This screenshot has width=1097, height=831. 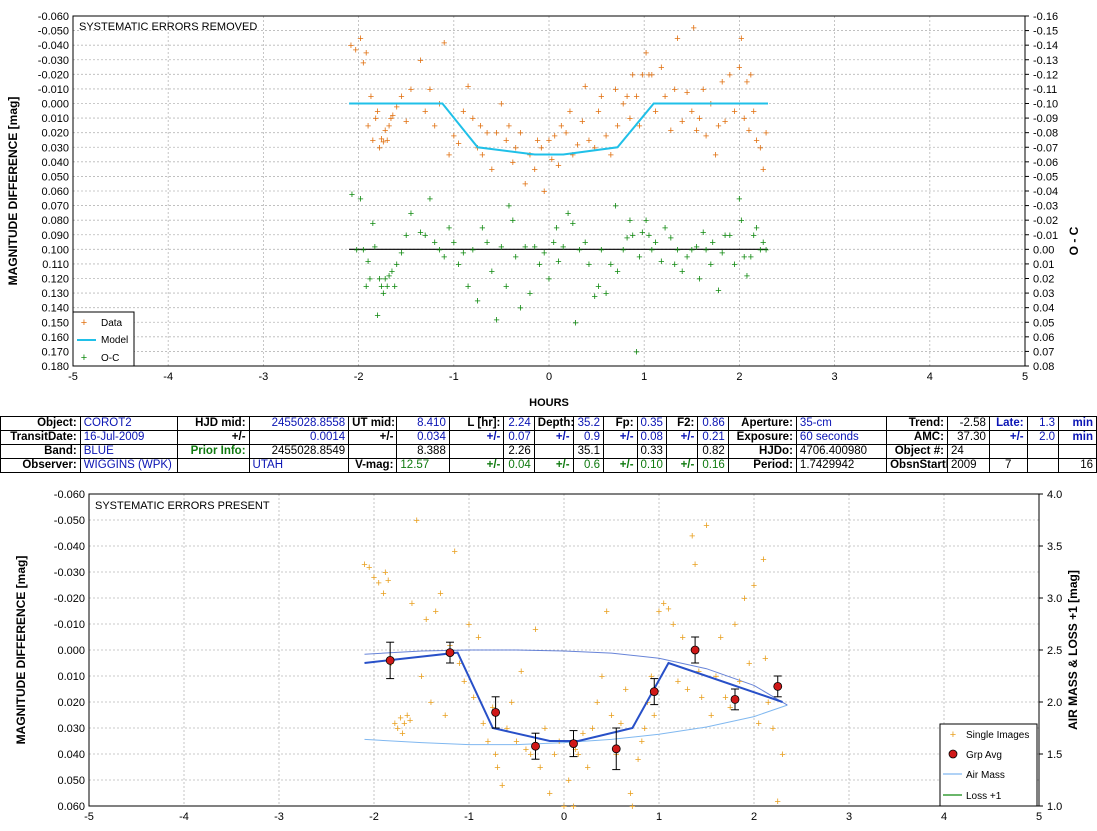 I want to click on f2-err2-label: +/-, so click(x=682, y=465).